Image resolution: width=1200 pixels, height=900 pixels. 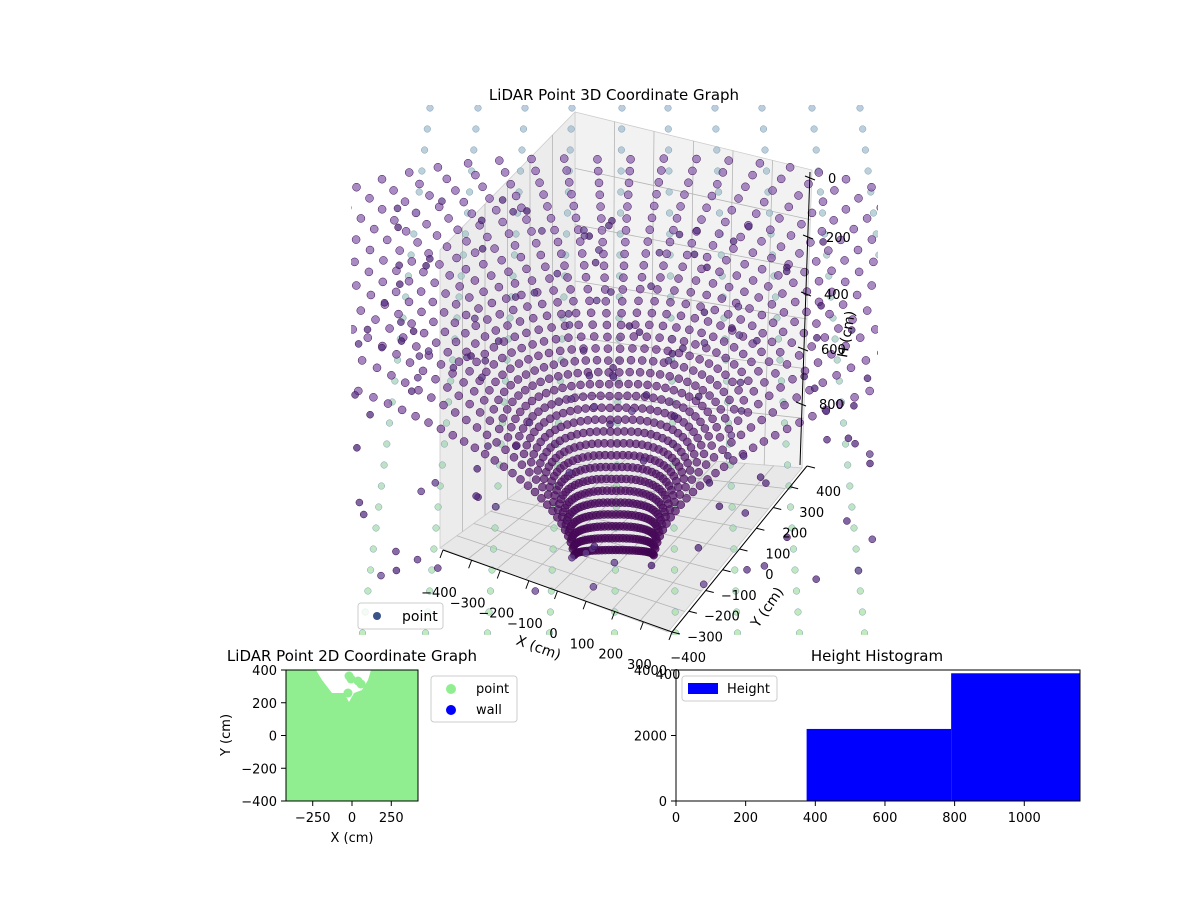 What do you see at coordinates (815, 818) in the screenshot?
I see `x-tick-label: 400` at bounding box center [815, 818].